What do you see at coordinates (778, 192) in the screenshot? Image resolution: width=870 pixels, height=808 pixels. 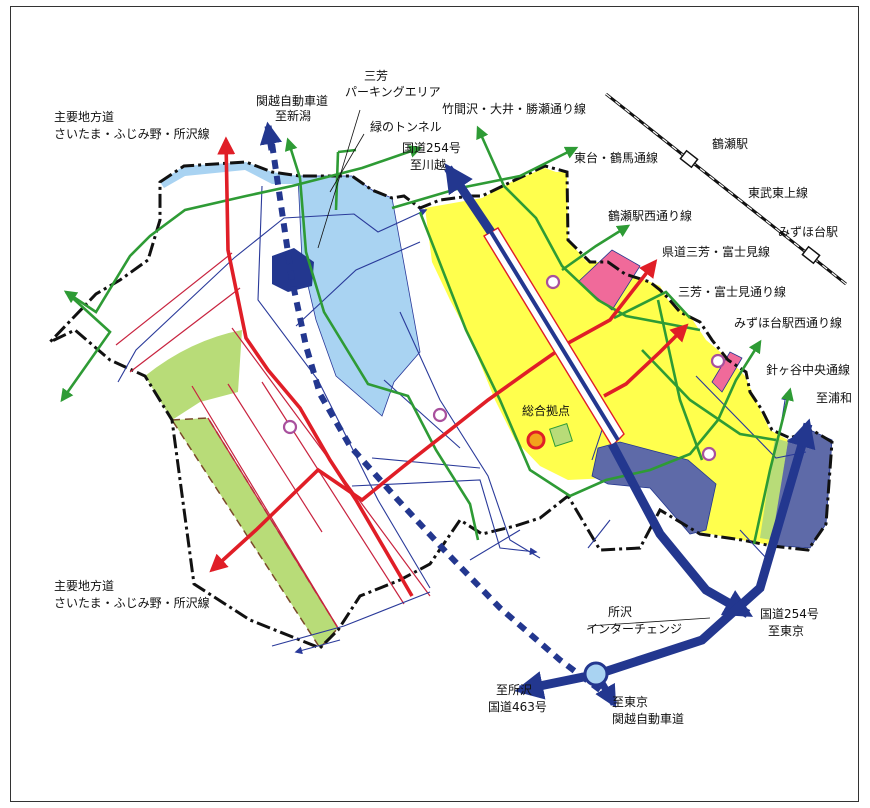 I see `label-tobu-tojo: 東武東上線` at bounding box center [778, 192].